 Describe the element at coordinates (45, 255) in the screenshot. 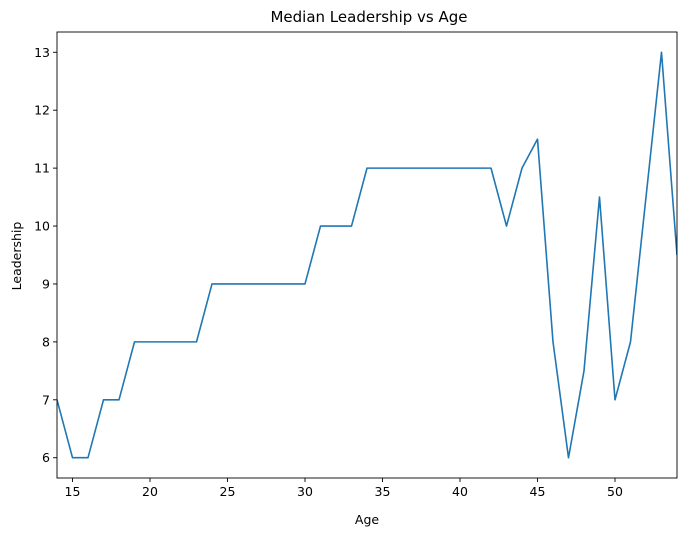

I see `y-axis: 6 7 8 9 10 11 12 13` at that location.